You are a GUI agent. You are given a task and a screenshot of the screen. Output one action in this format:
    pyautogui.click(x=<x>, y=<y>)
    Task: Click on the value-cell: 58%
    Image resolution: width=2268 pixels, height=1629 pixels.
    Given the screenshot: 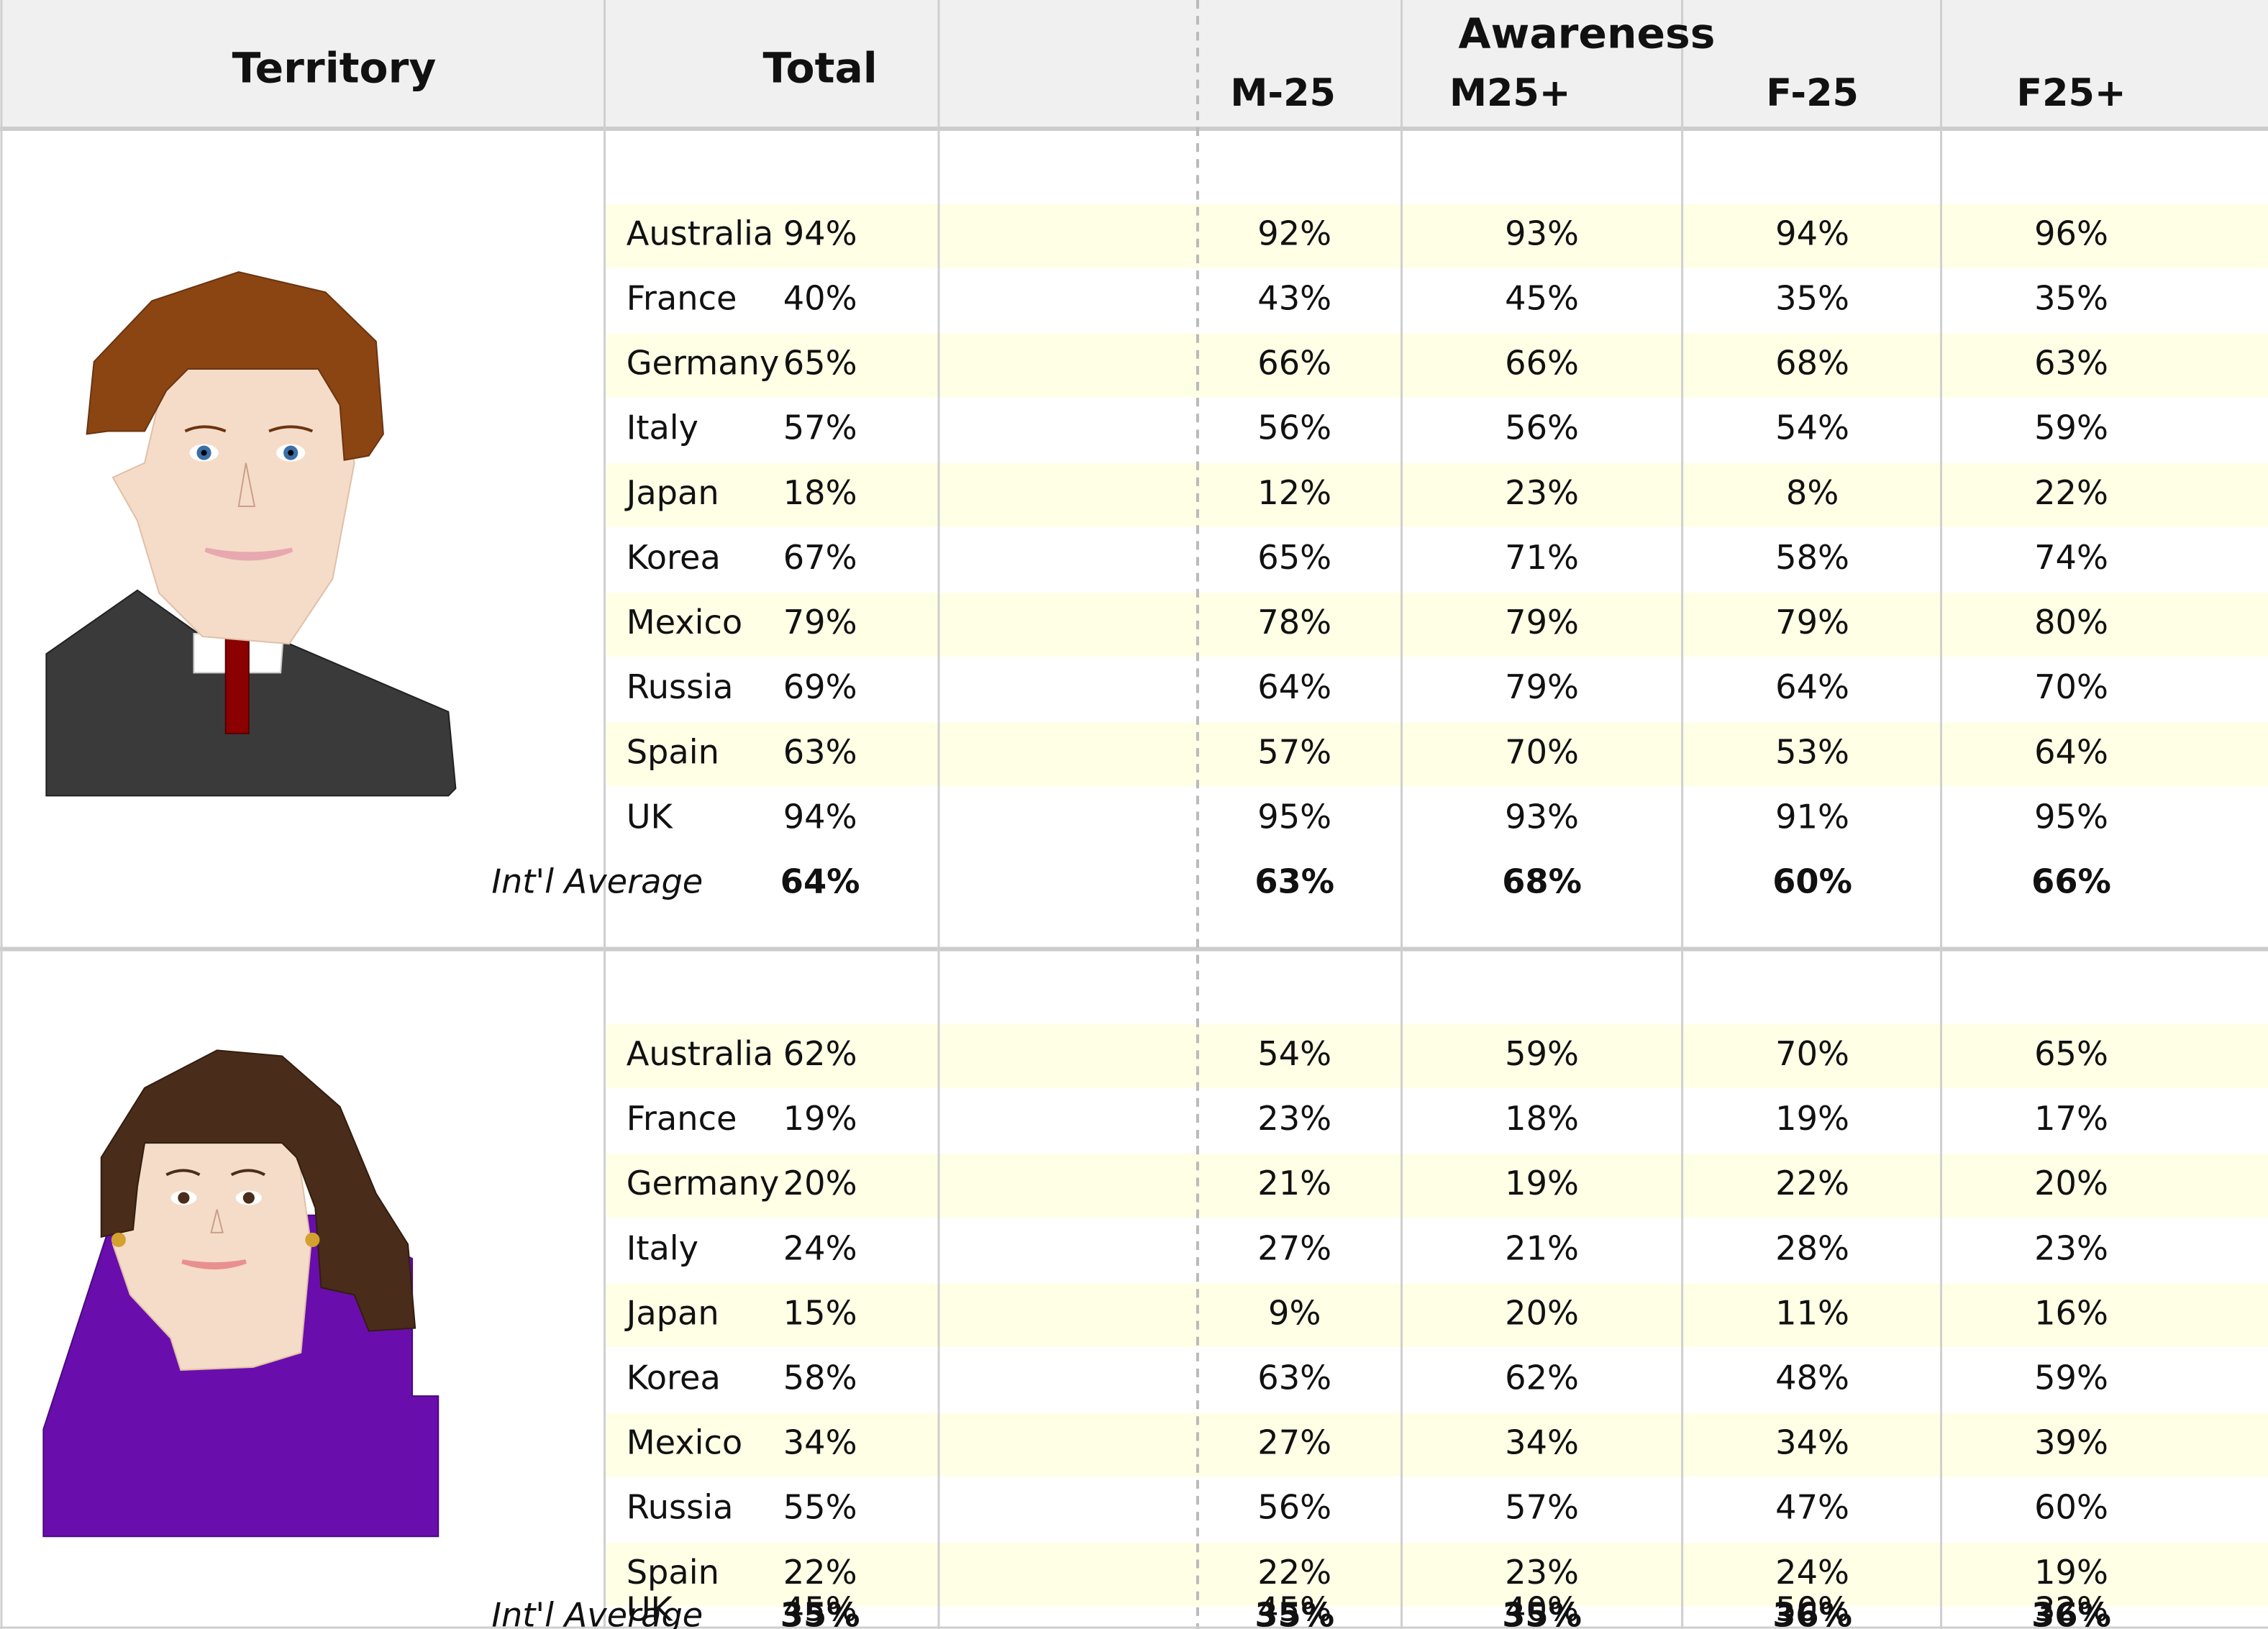 What is the action you would take?
    pyautogui.click(x=1812, y=557)
    